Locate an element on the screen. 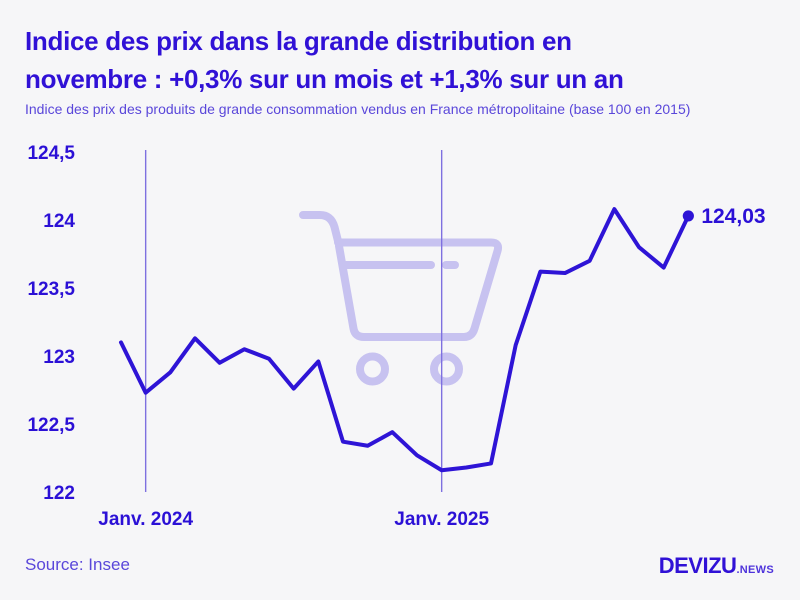 Image resolution: width=800 pixels, height=600 pixels. y-axis-tick-label: 124 is located at coordinates (59, 221).